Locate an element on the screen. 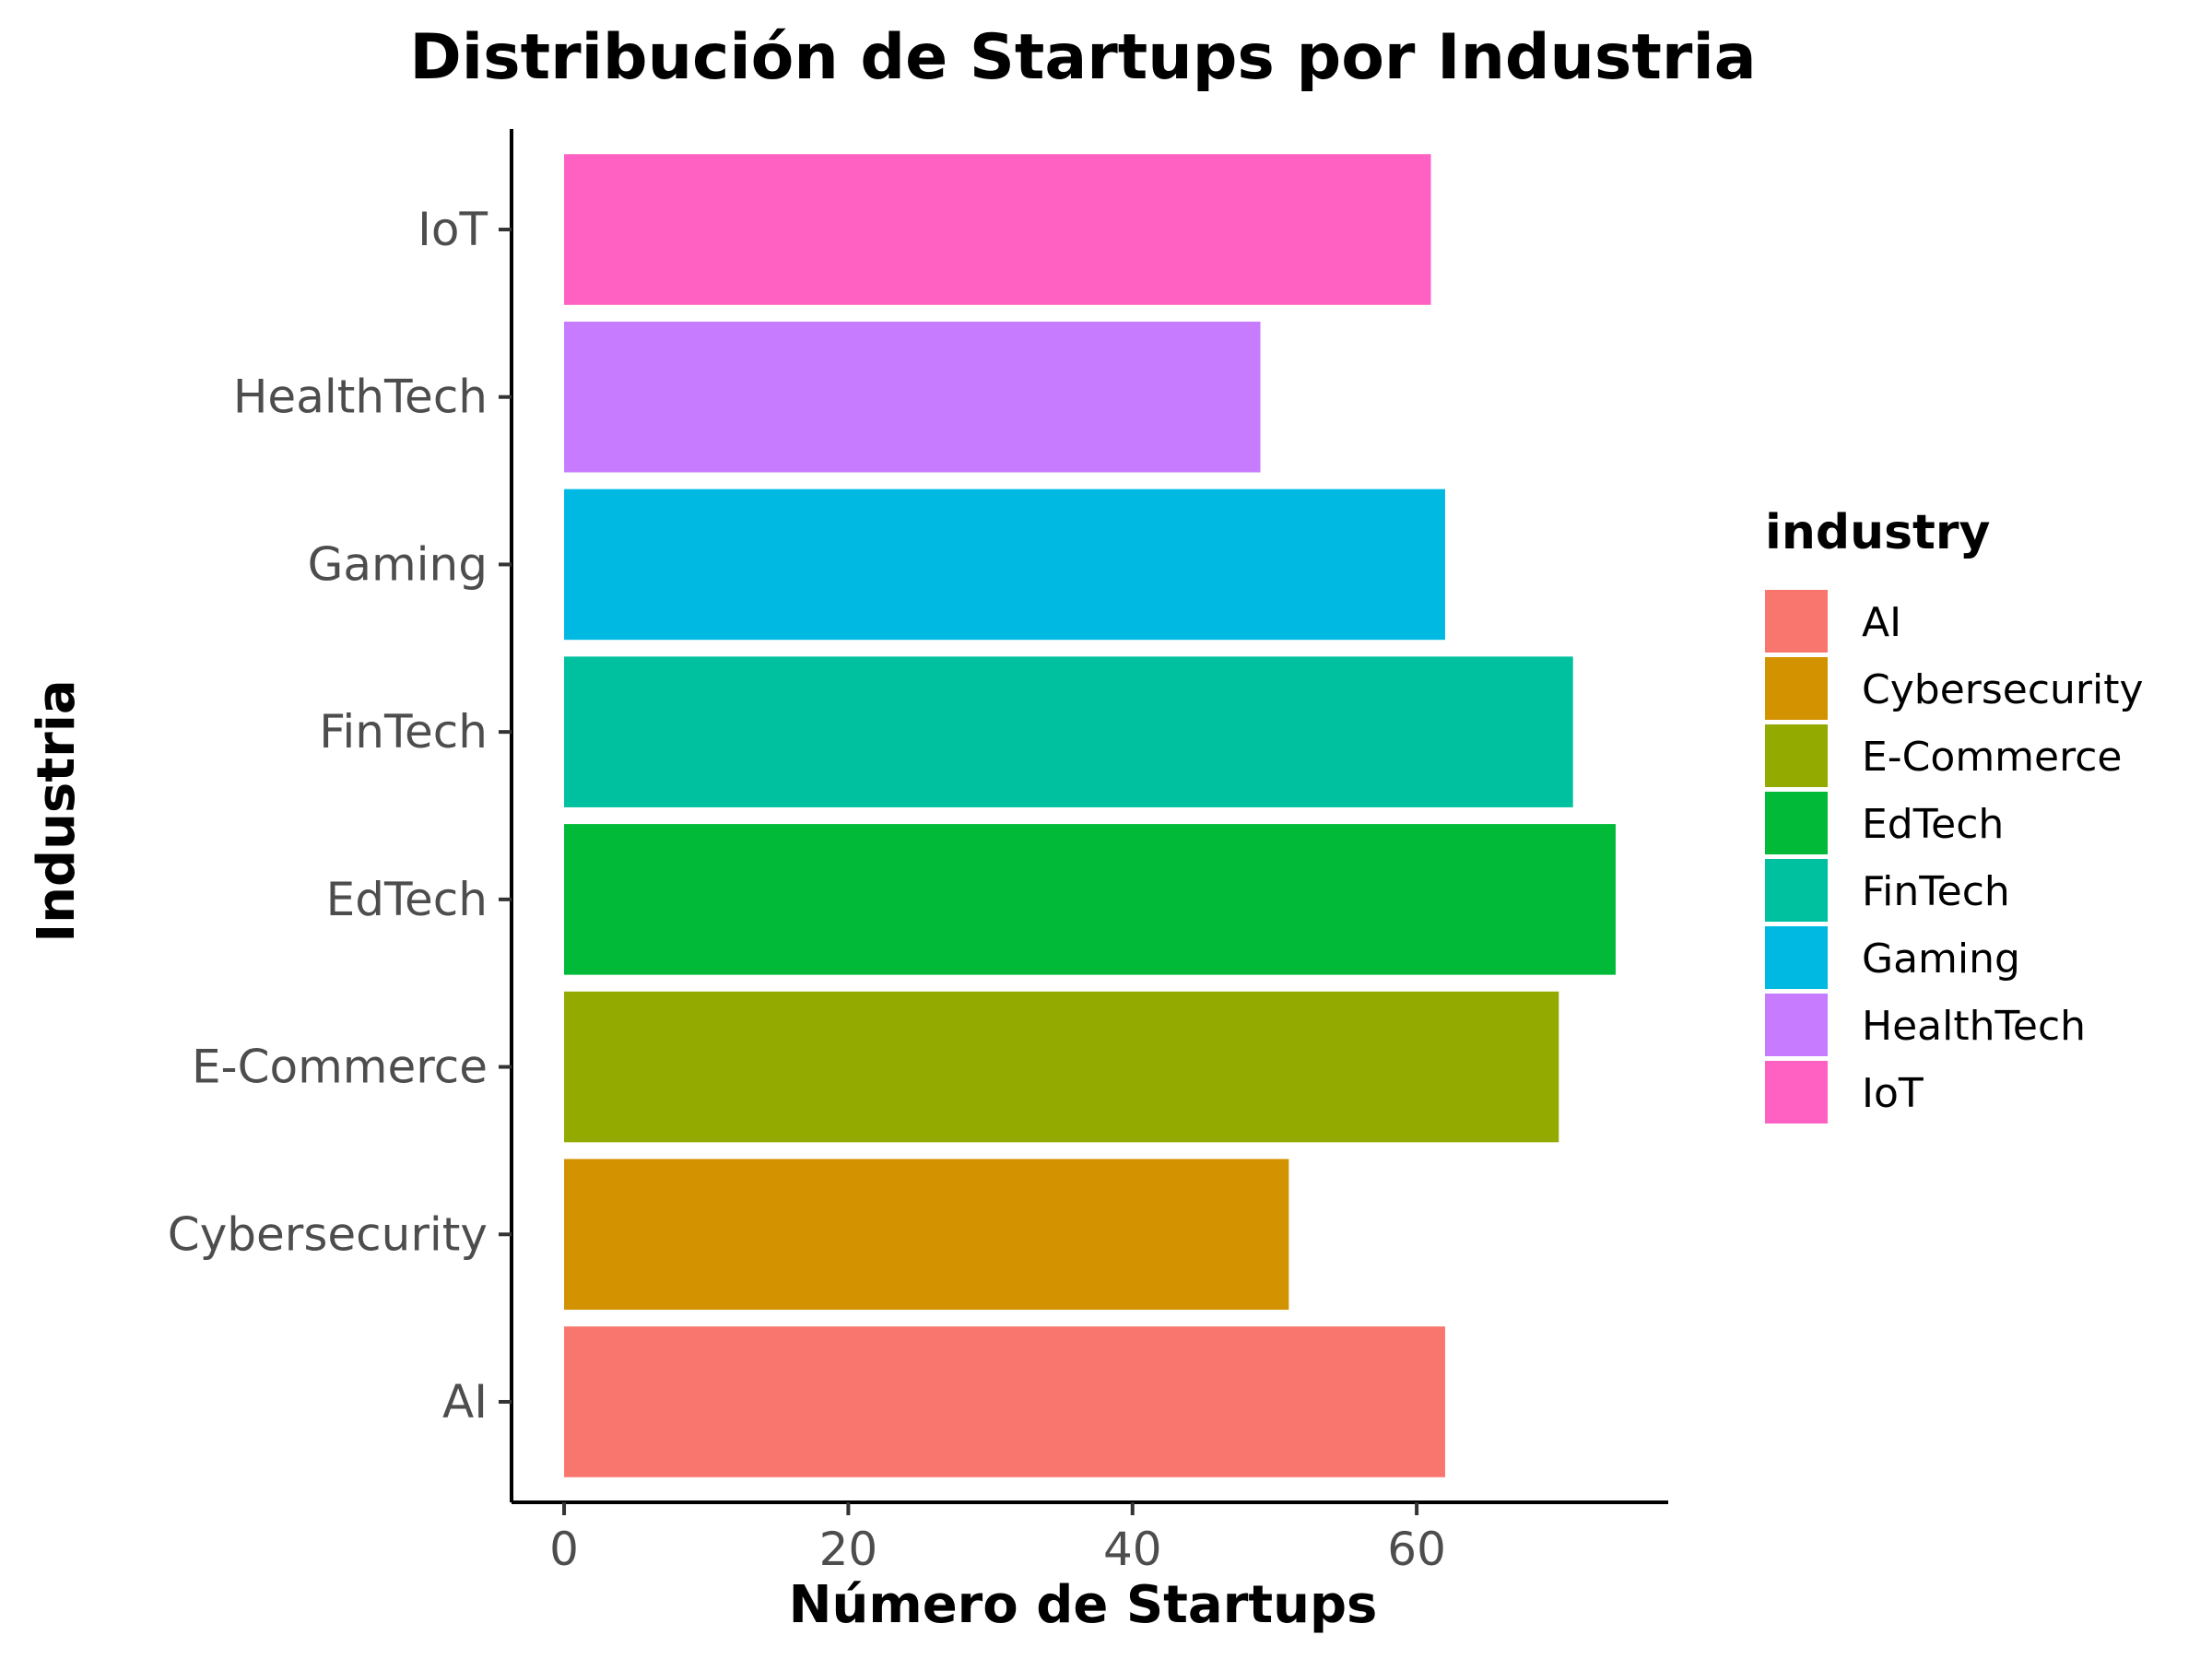  legend-label: EdTech is located at coordinates (1933, 824).